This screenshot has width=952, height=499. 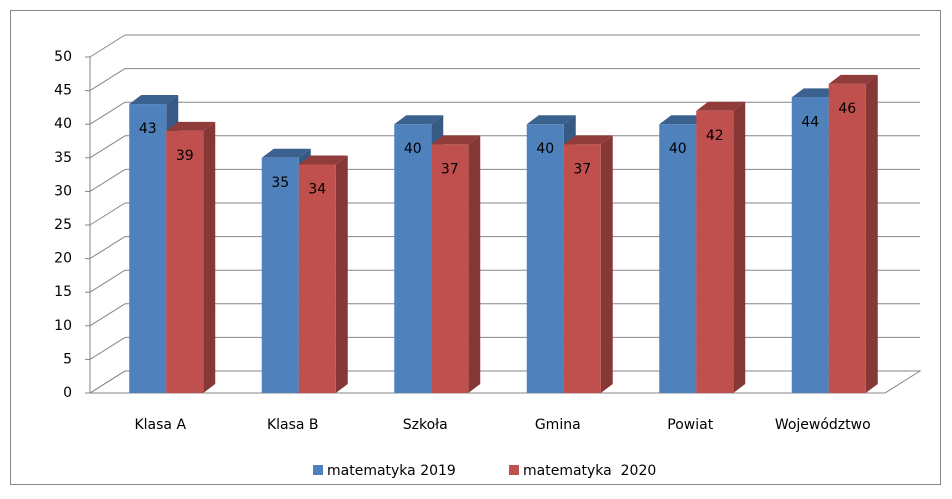 I want to click on x-tick-label: Gmina, so click(x=558, y=425).